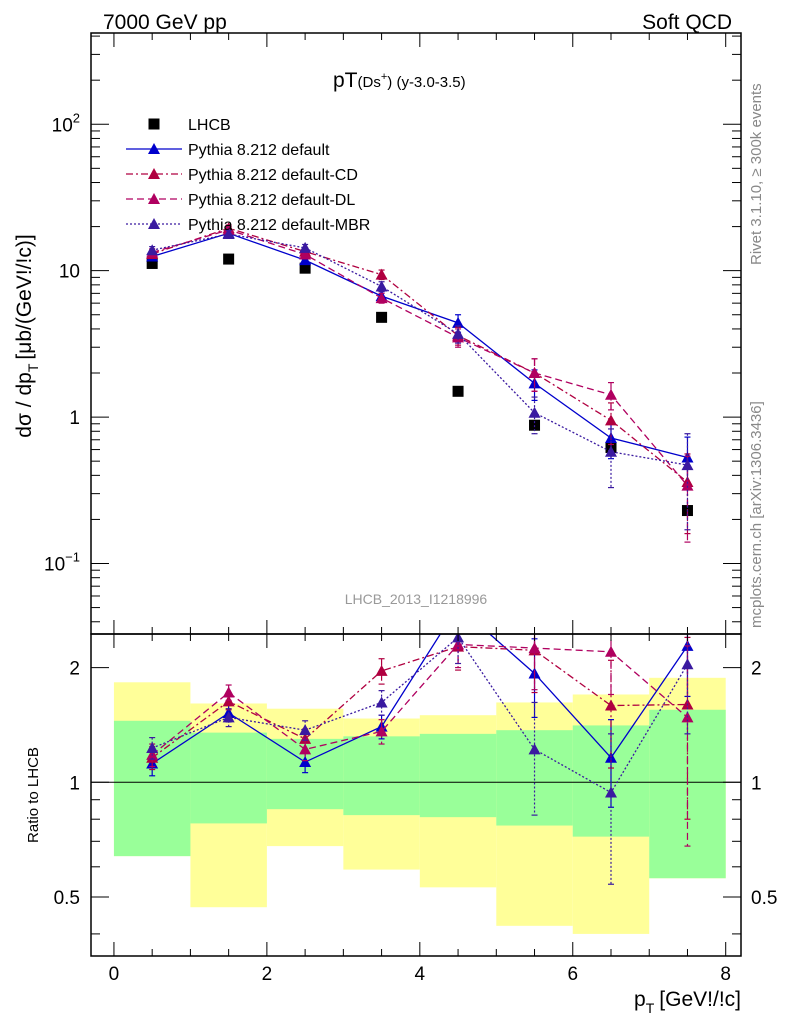  What do you see at coordinates (74, 669) in the screenshot?
I see `ratio-y-tick-label-left: 2` at bounding box center [74, 669].